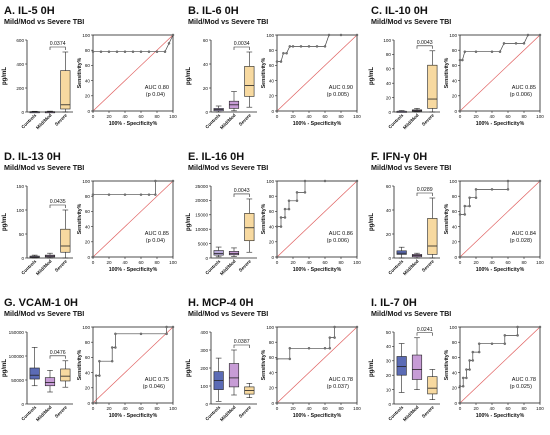  Describe the element at coordinates (201, 215) in the screenshot. I see `box-y-tick-label: 15000` at that location.